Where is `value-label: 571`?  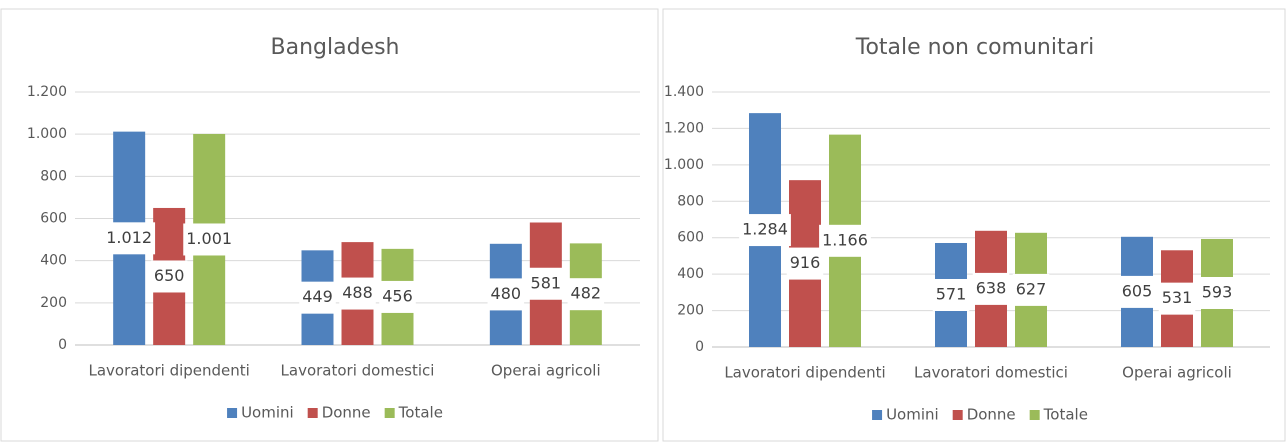
value-label: 571 is located at coordinates (951, 293).